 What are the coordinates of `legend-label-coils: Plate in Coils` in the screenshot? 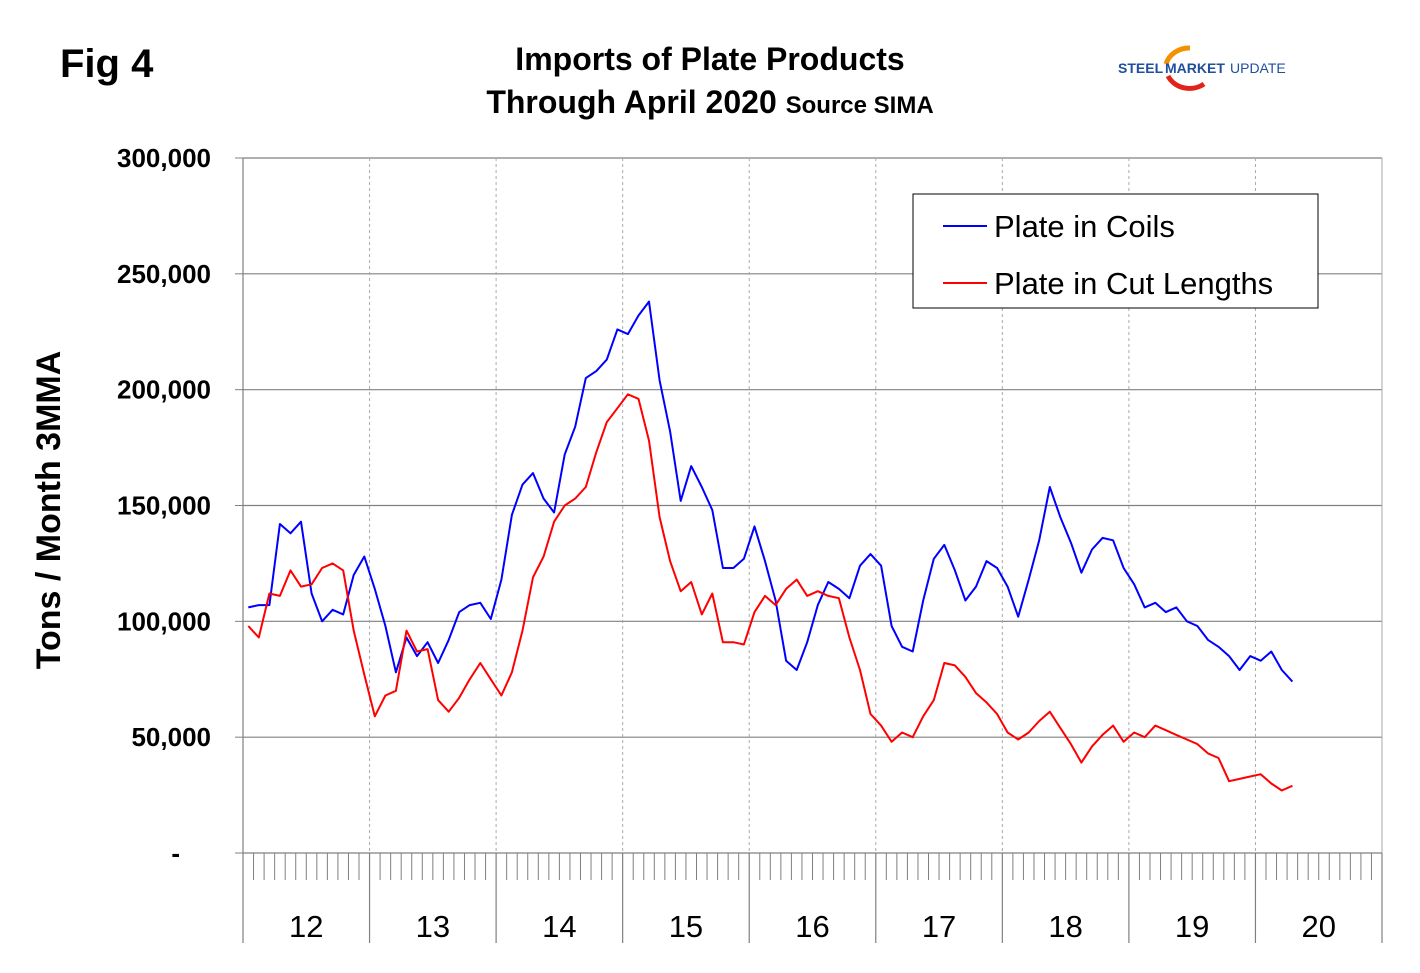 It's located at (1084, 226).